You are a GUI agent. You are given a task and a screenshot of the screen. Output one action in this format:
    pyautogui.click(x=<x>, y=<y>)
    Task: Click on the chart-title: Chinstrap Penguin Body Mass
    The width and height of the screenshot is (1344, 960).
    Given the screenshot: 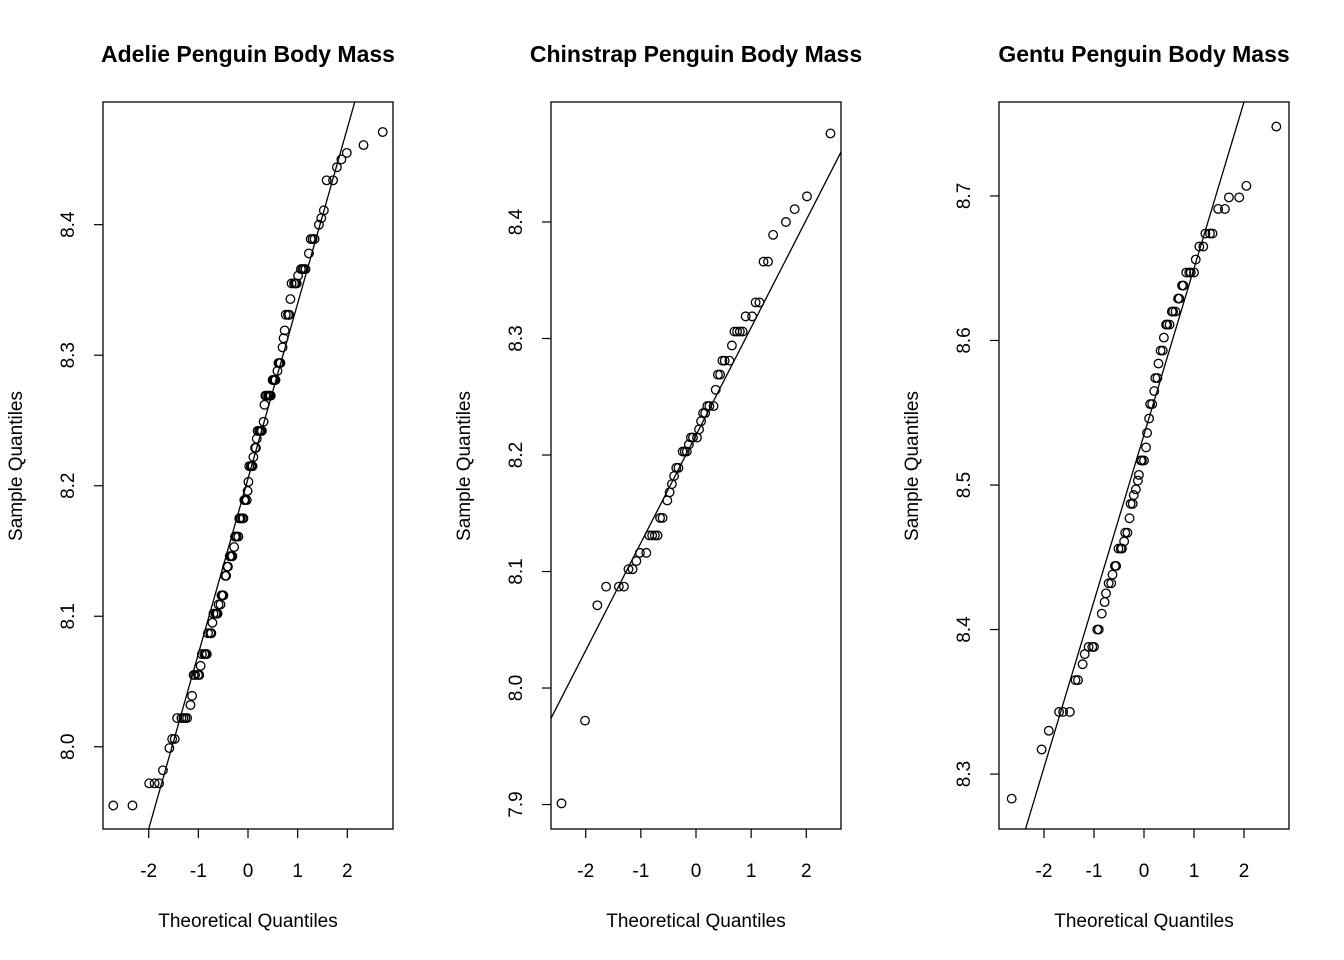 What is the action you would take?
    pyautogui.click(x=696, y=54)
    